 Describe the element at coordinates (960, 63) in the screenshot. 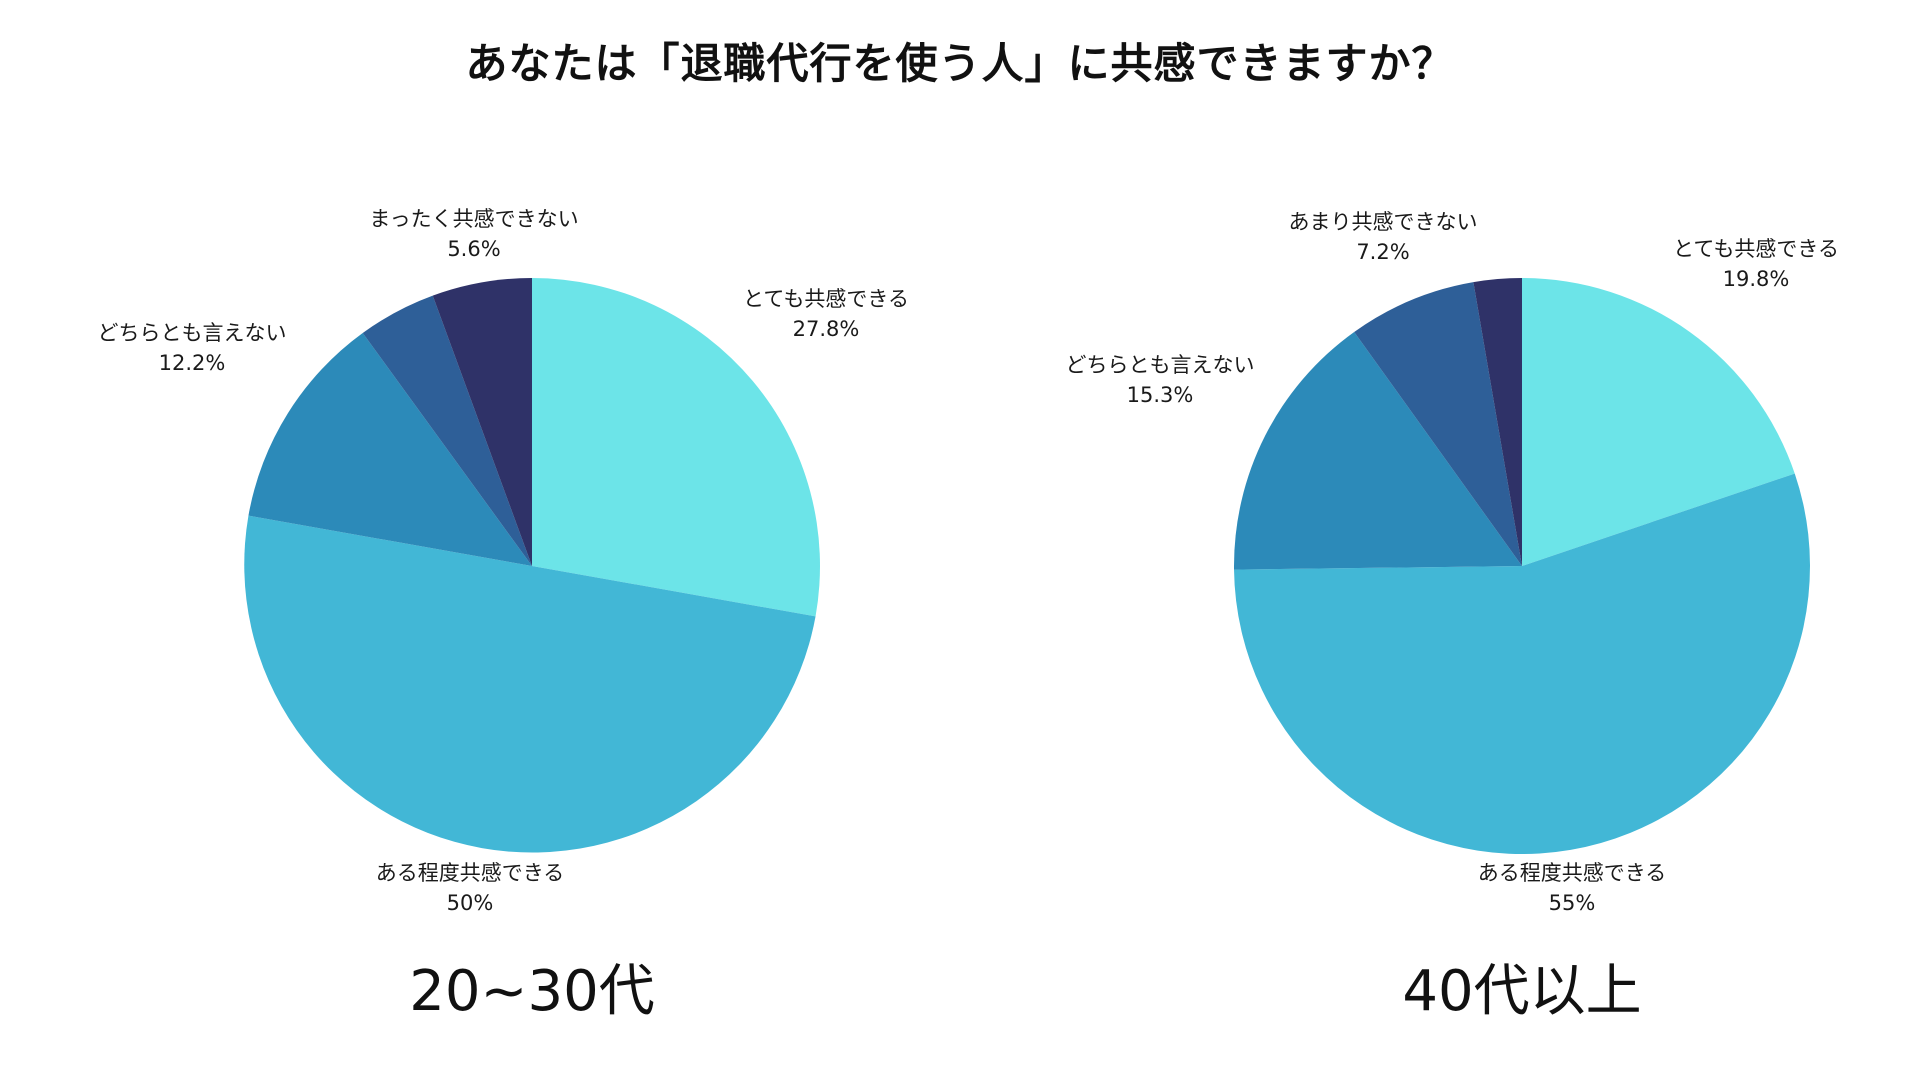

I see `chart-title: あなたは「退職代行を使う人」に共感できますか？` at that location.